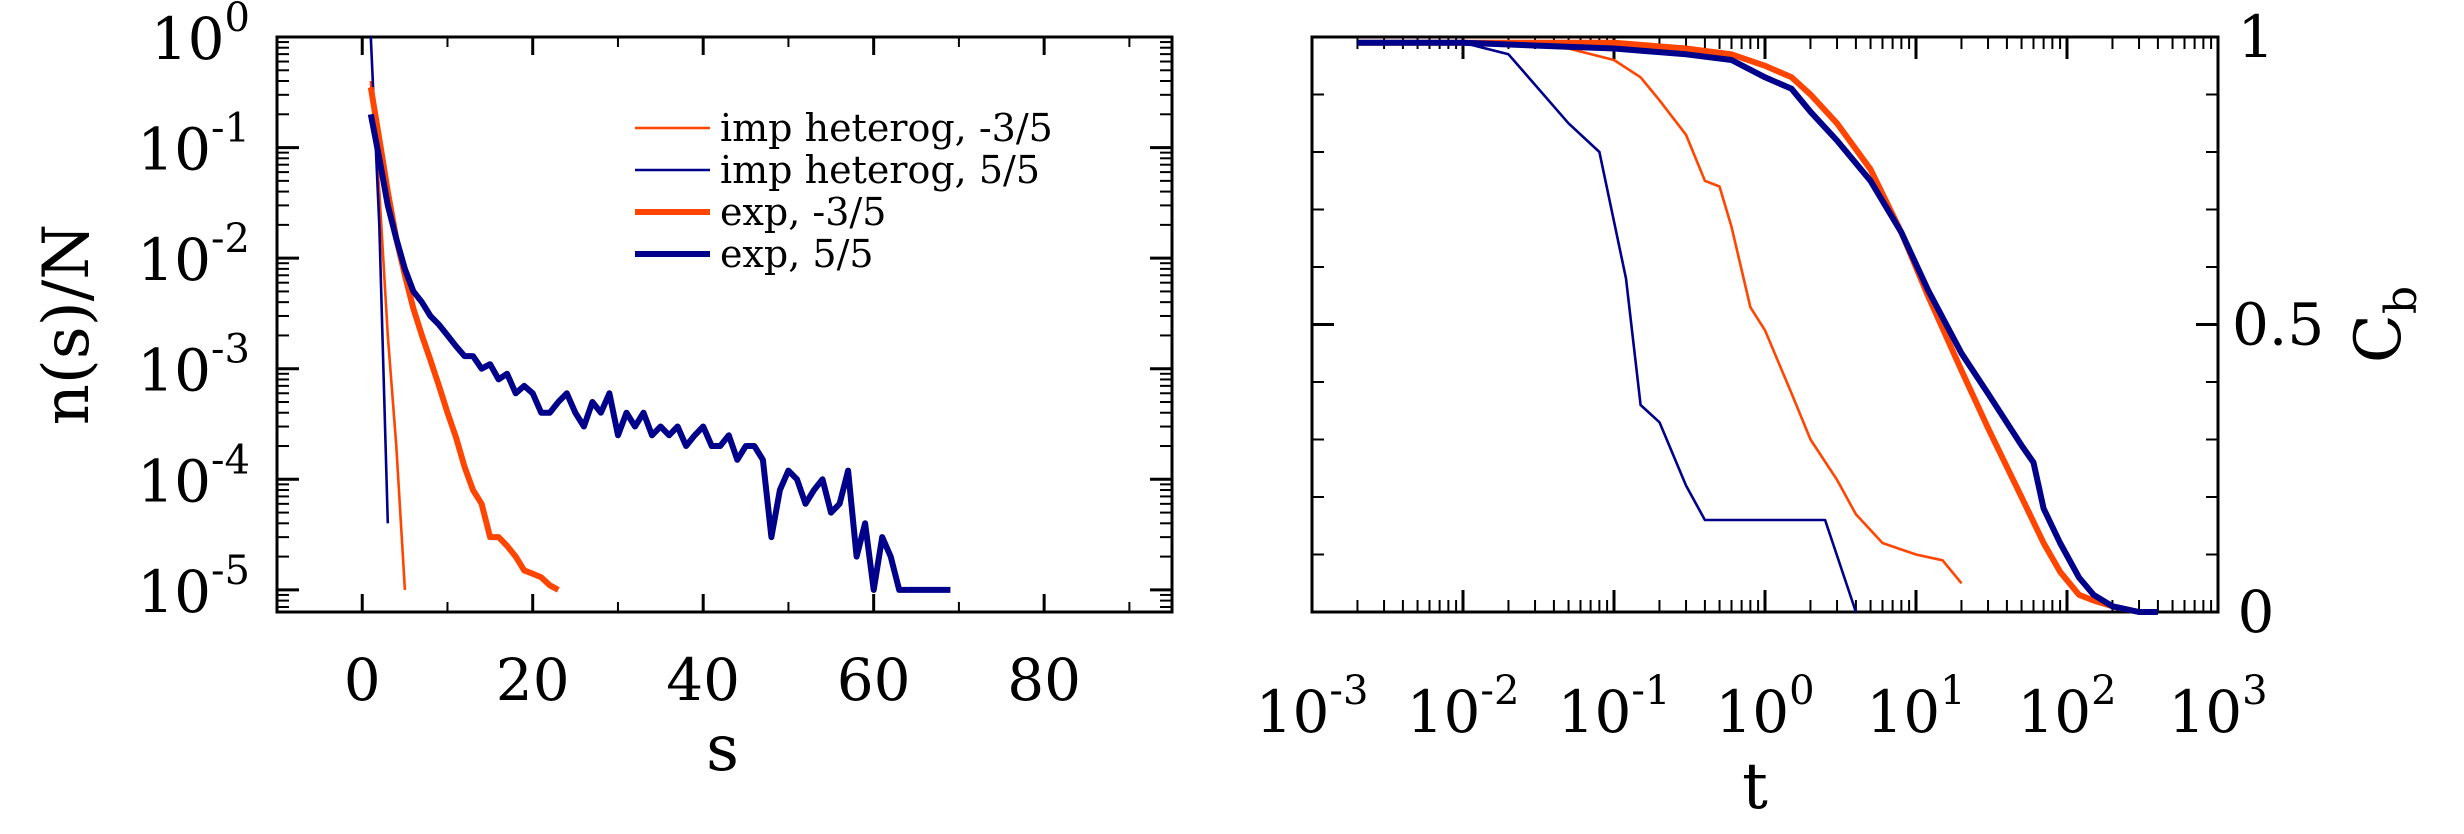 This screenshot has width=2464, height=834. I want to click on right-y-tick-label: 1, so click(2256, 37).